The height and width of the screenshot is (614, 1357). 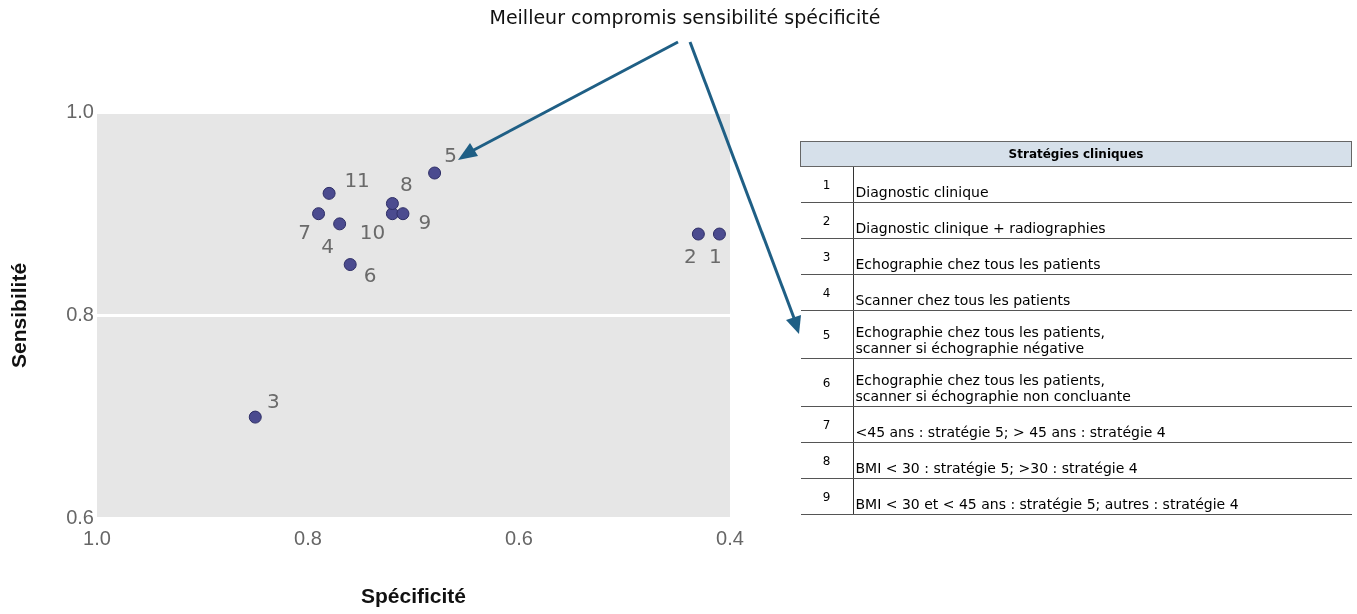 What do you see at coordinates (1102, 184) in the screenshot?
I see `text: Diagnostic clinique` at bounding box center [1102, 184].